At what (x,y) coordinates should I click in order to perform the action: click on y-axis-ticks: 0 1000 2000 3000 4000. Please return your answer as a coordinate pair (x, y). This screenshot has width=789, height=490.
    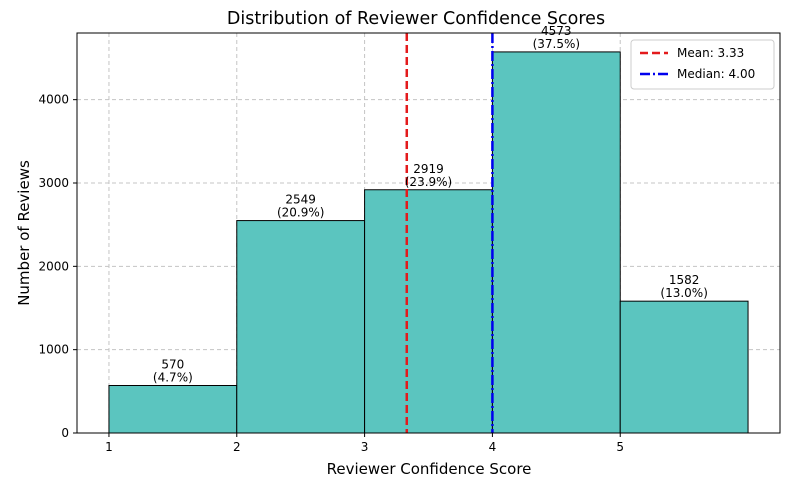
    Looking at the image, I should click on (57, 266).